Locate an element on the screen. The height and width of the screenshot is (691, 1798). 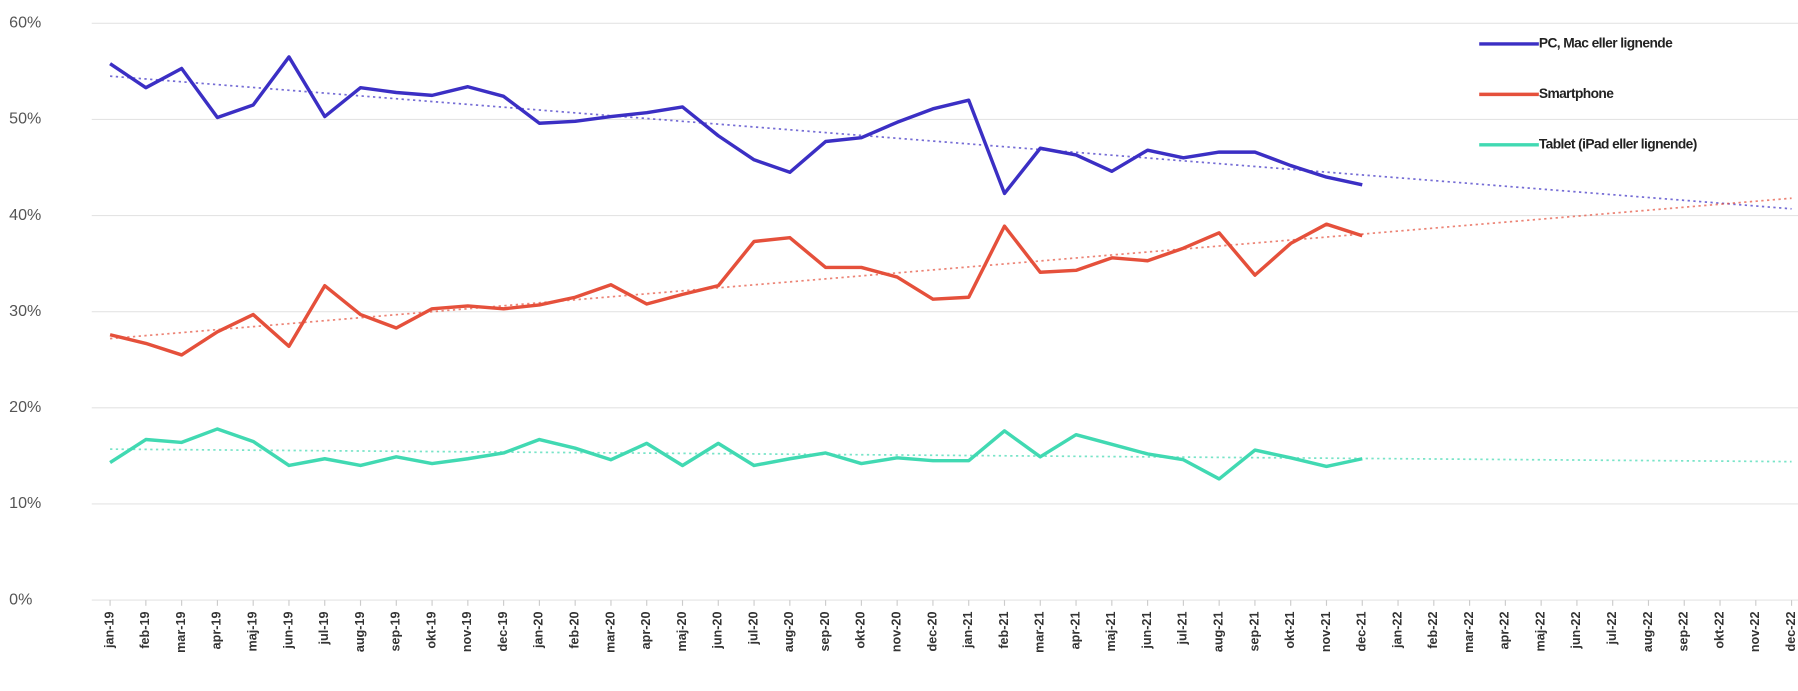
legend-label: PC, Mac eller lignende is located at coordinates (1606, 43).